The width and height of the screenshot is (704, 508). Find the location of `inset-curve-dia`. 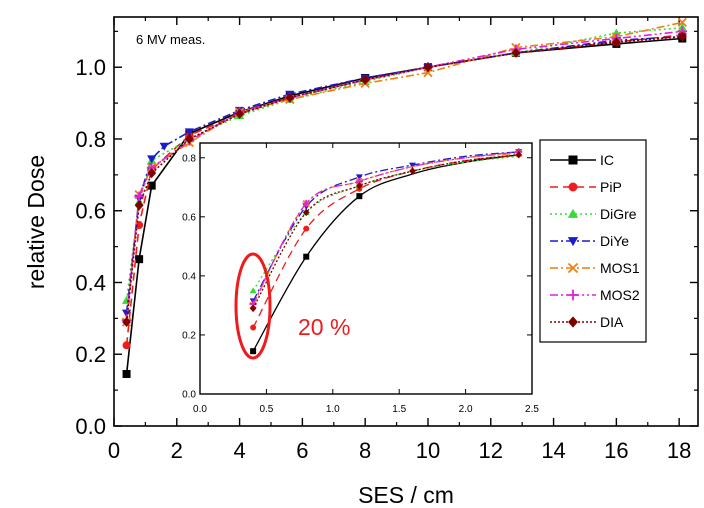

inset-curve-dia is located at coordinates (385, 231).